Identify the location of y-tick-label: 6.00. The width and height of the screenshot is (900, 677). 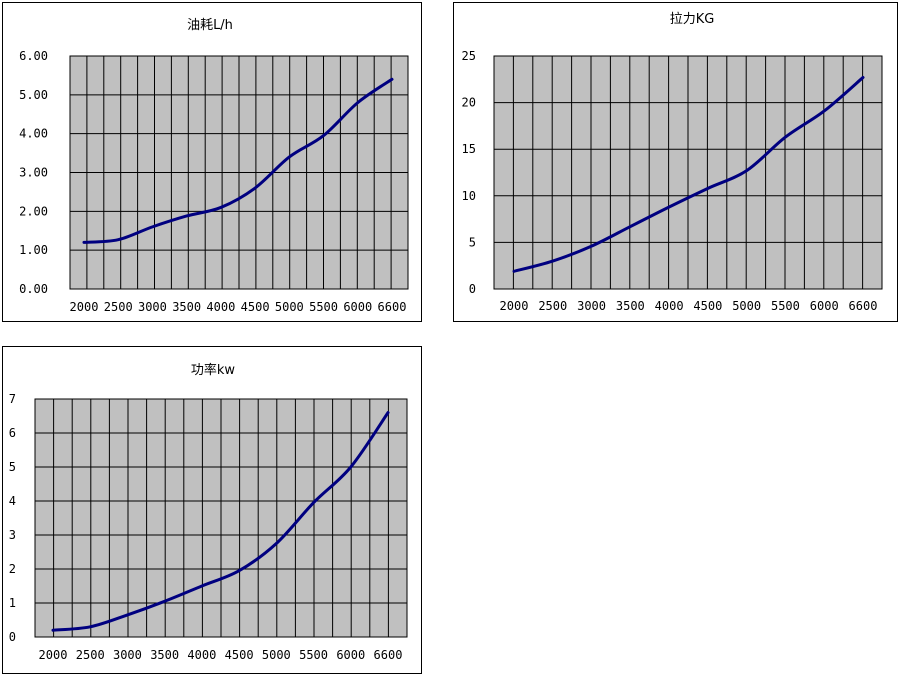
(33, 56).